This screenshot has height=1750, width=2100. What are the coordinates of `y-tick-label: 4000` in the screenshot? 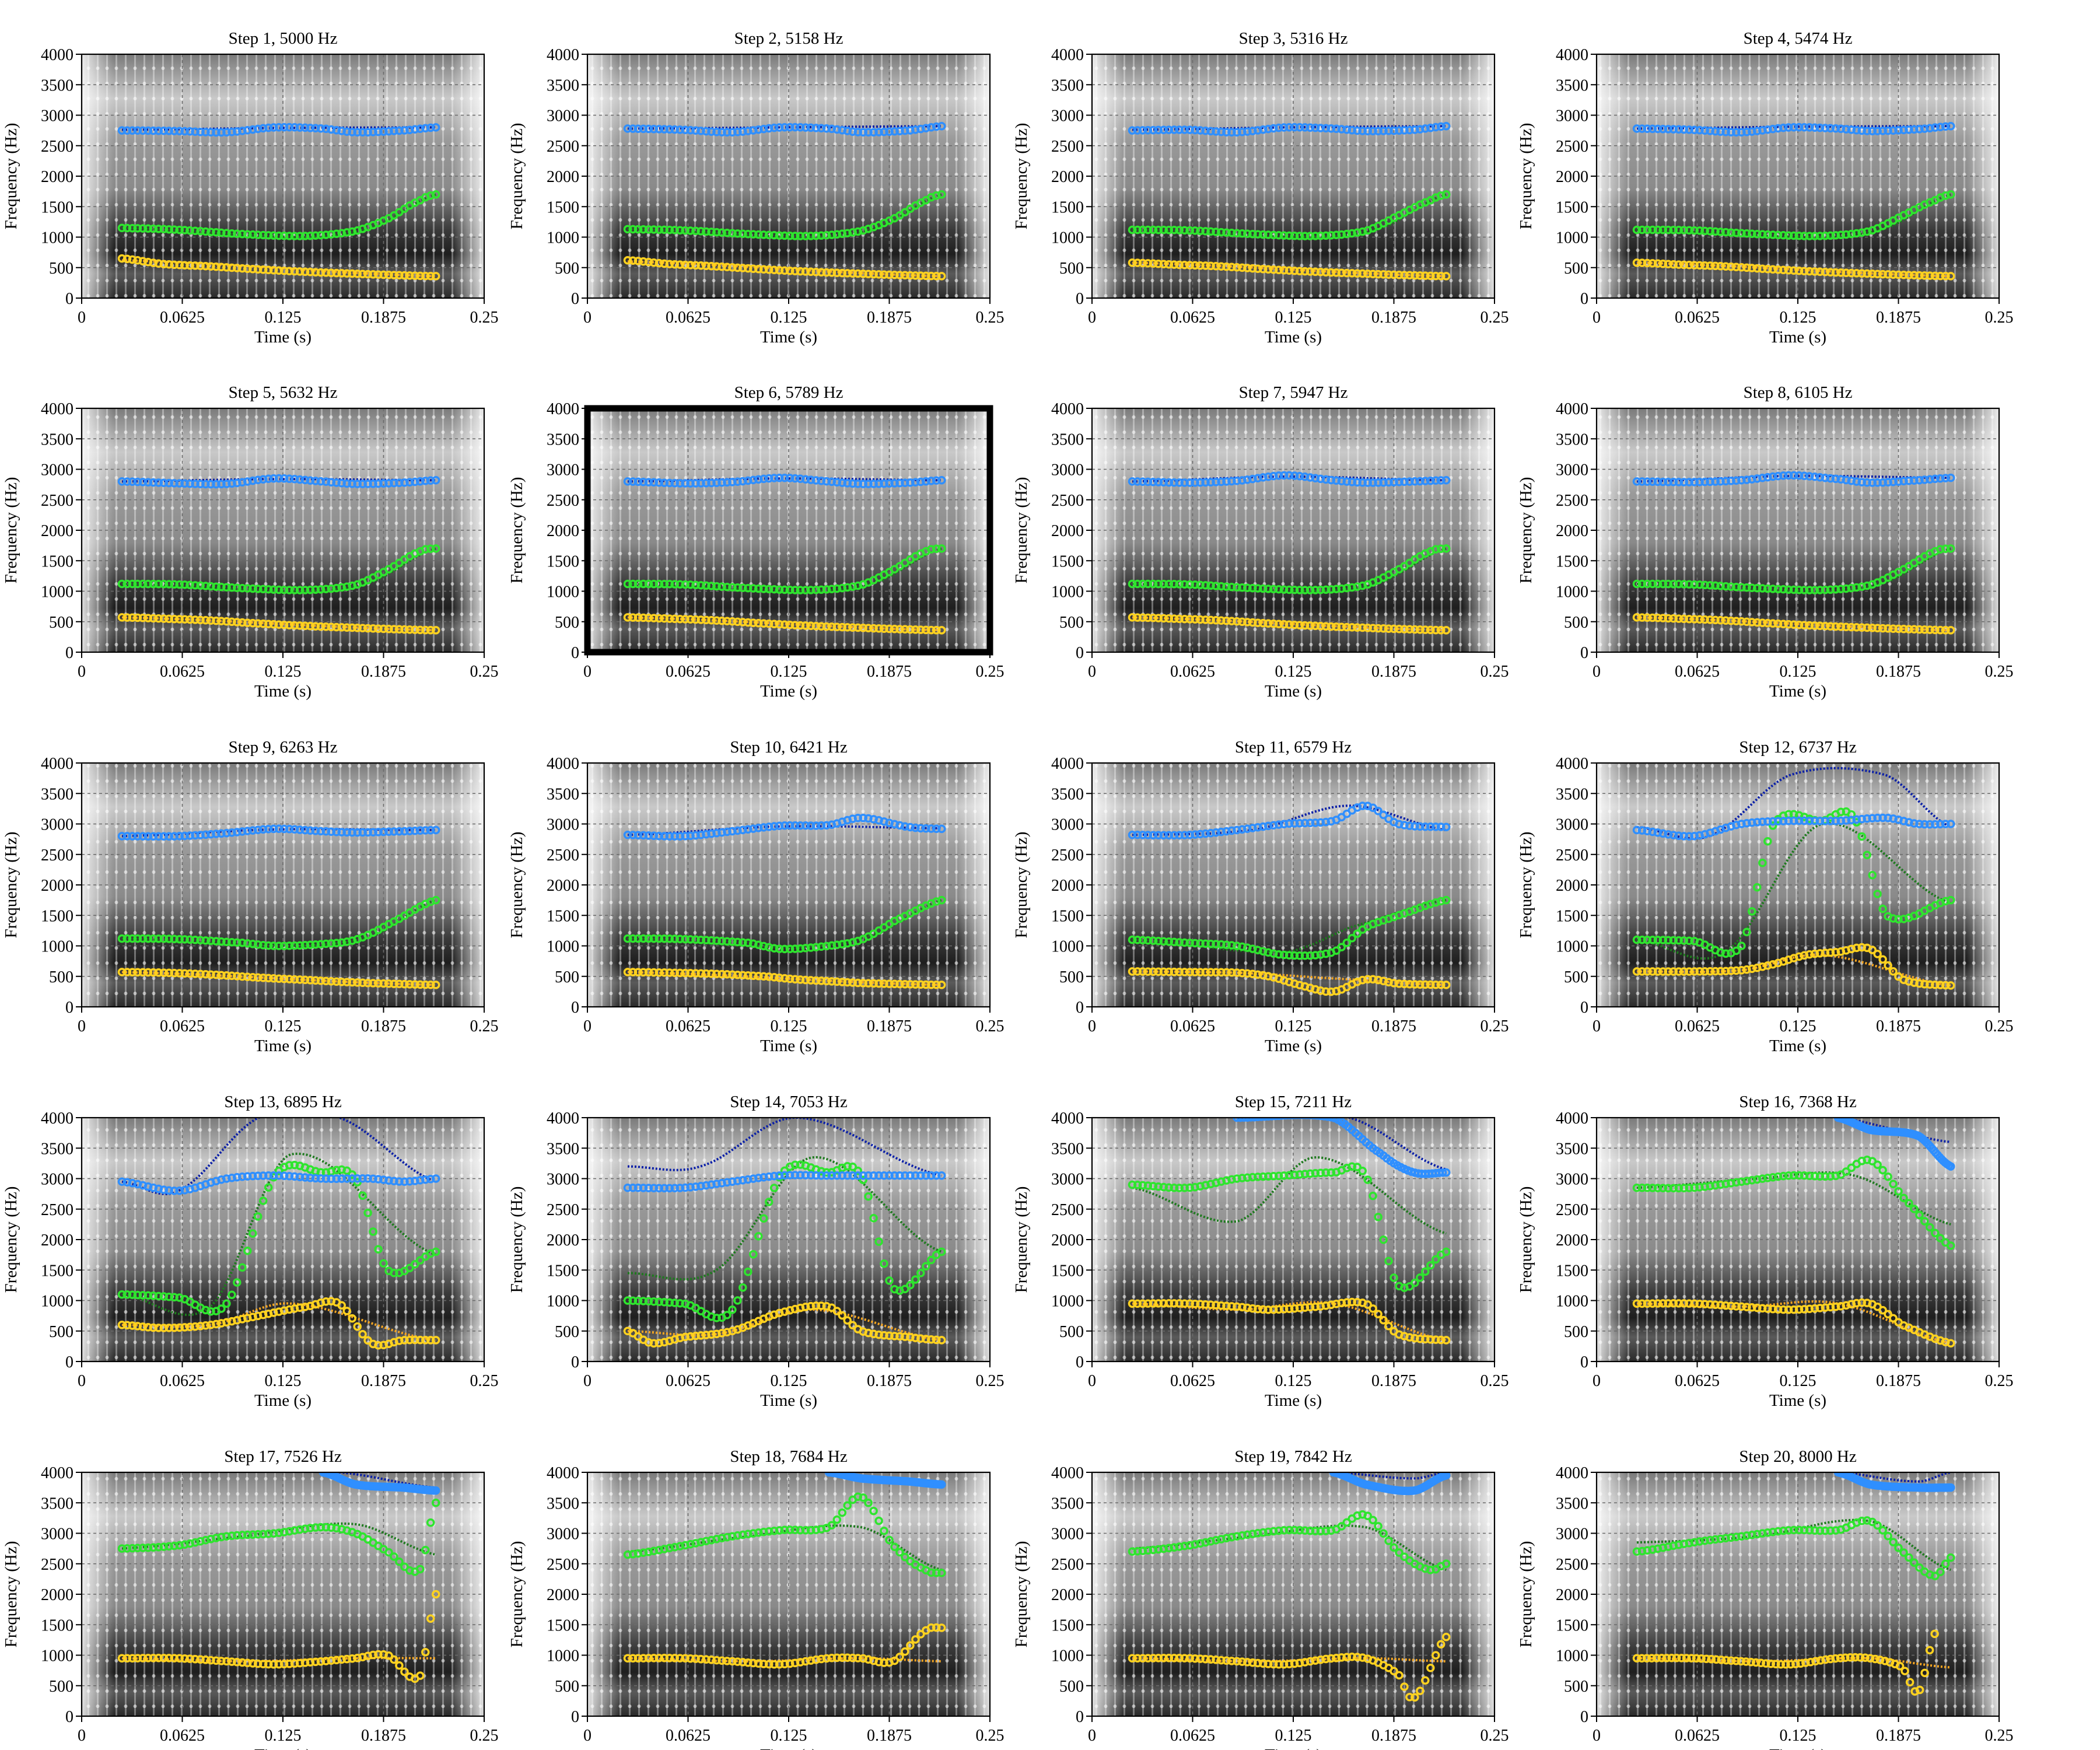 It's located at (1572, 1119).